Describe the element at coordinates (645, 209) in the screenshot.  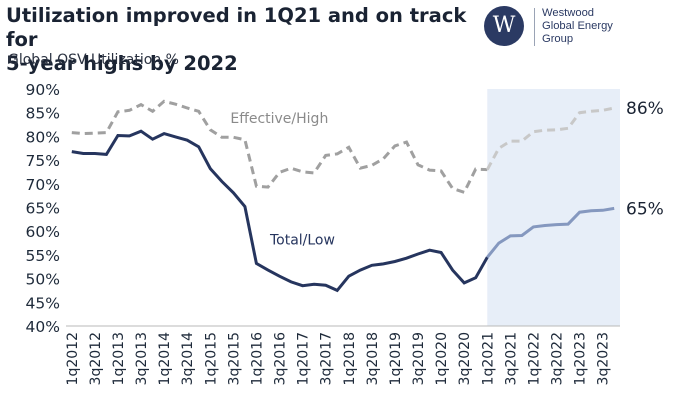
I see `total-low-end-value-label: 65%` at that location.